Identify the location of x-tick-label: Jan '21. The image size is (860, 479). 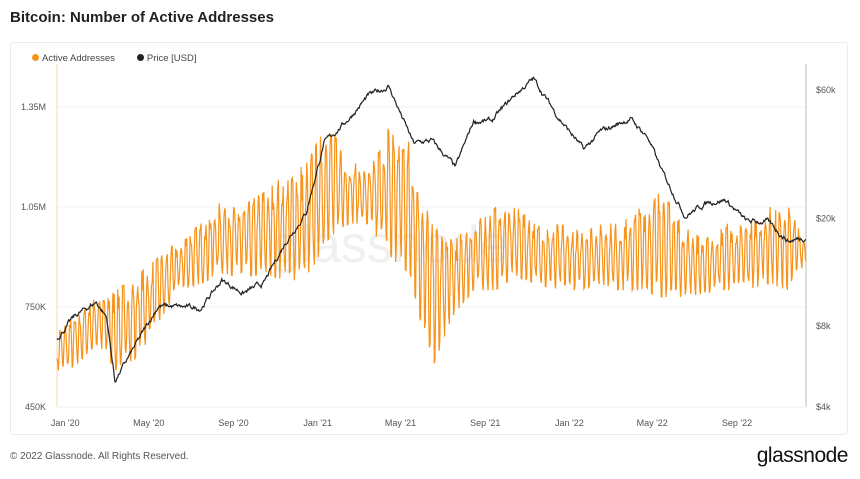
(317, 423).